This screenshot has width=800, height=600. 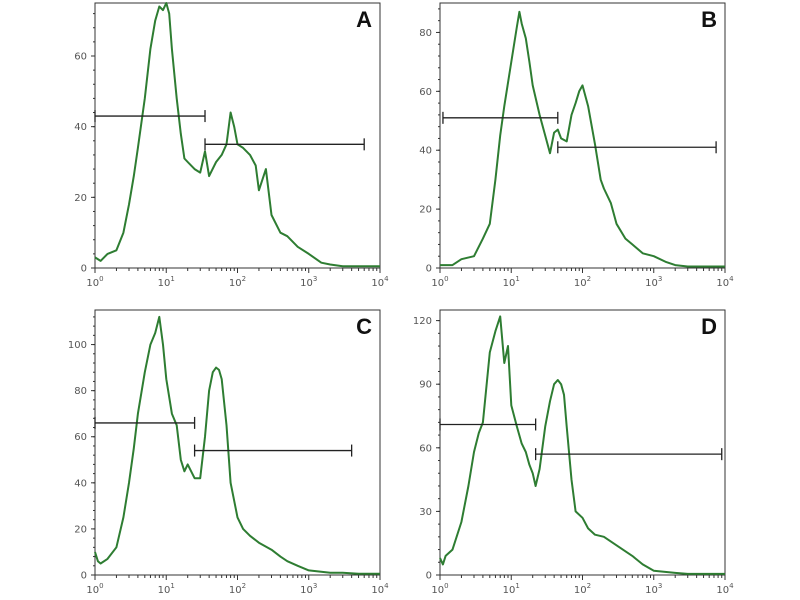 I want to click on y-tick-label: 100, so click(x=77, y=345).